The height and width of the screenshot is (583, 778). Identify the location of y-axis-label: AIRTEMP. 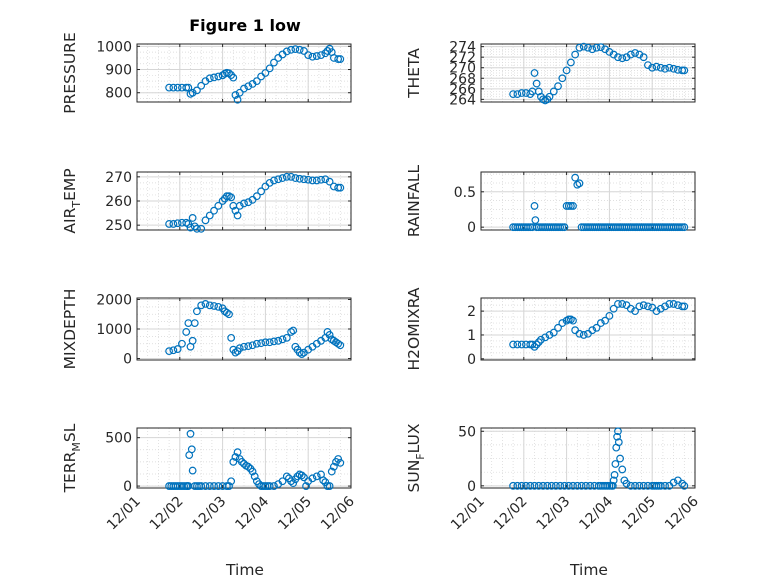
(72, 200).